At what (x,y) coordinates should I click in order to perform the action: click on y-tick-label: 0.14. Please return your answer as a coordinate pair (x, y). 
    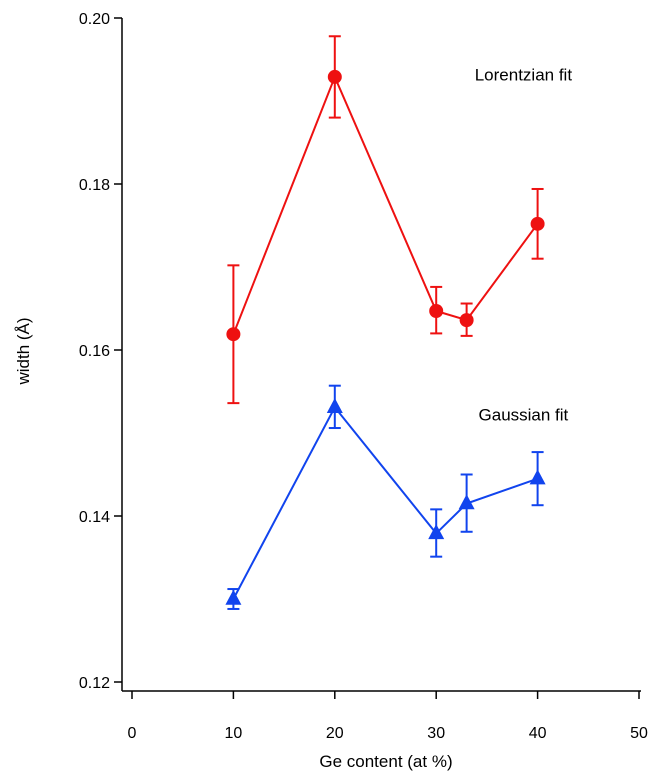
    Looking at the image, I should click on (94, 517).